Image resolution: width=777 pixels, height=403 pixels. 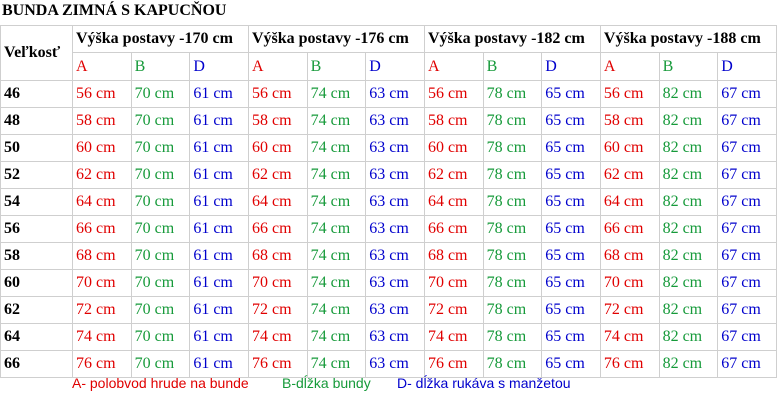 What do you see at coordinates (688, 39) in the screenshot?
I see `group-header: Výška postavy -188 cm` at bounding box center [688, 39].